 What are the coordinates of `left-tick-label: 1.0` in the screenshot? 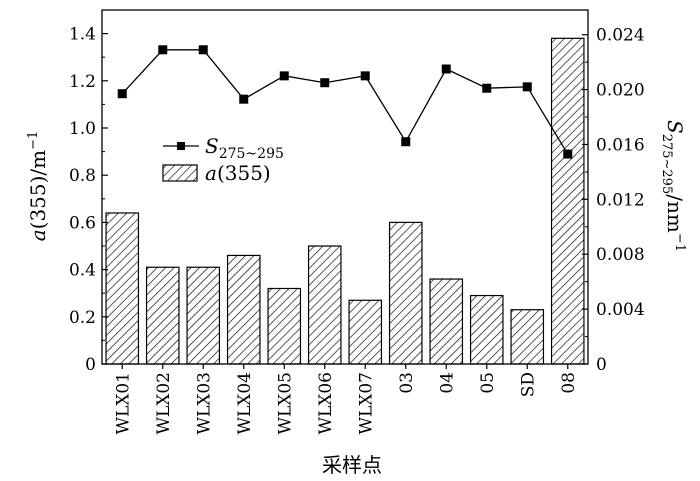 It's located at (82, 129).